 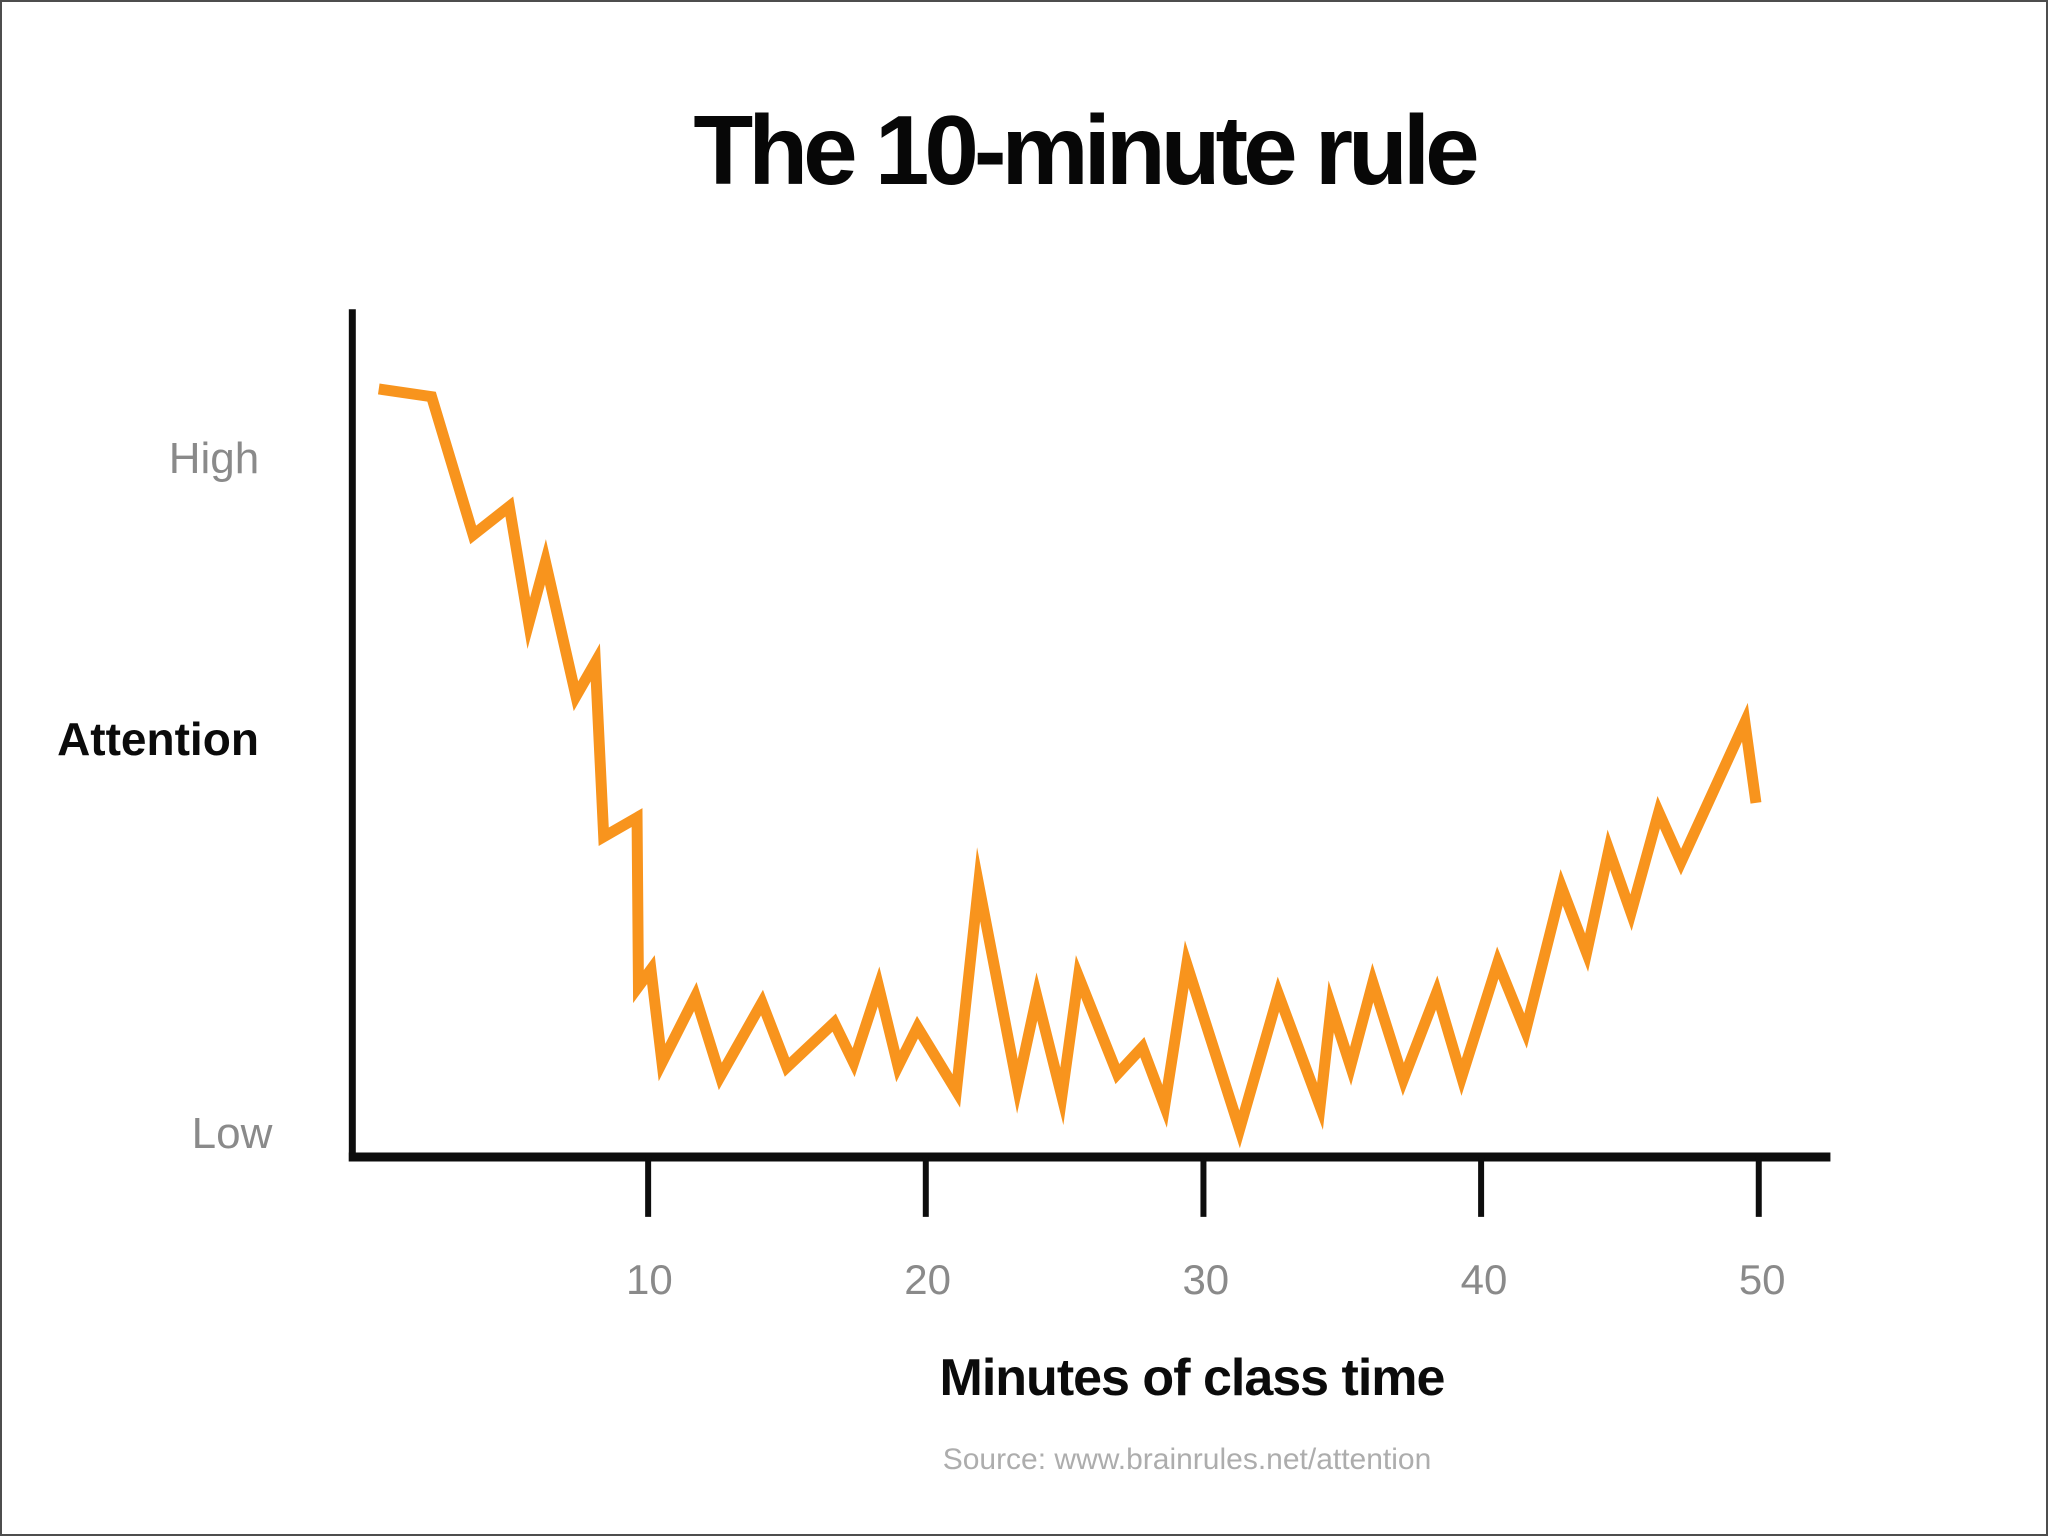 I want to click on x-axis-title: Minutes of class time, so click(x=1192, y=1378).